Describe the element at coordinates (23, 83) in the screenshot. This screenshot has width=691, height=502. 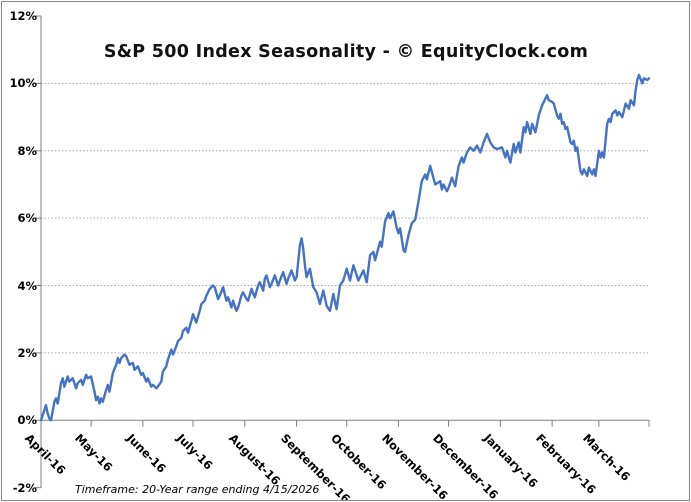
I see `y-tick-label: 10%` at that location.